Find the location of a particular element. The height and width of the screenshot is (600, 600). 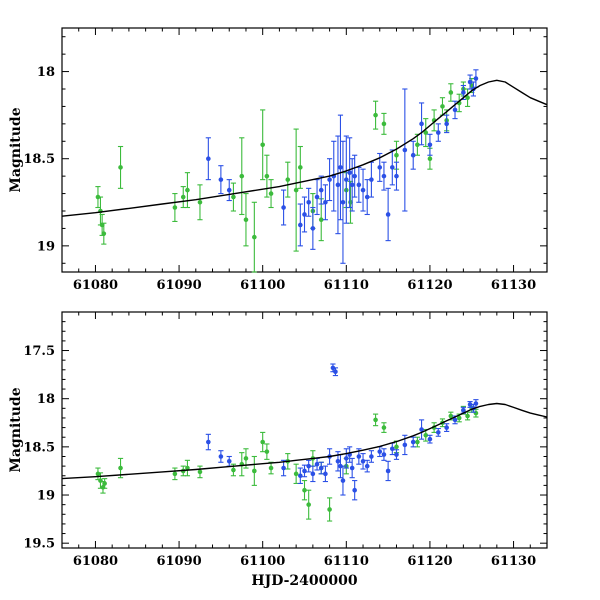

x-axis-title: HJD-2400000 is located at coordinates (304, 581).